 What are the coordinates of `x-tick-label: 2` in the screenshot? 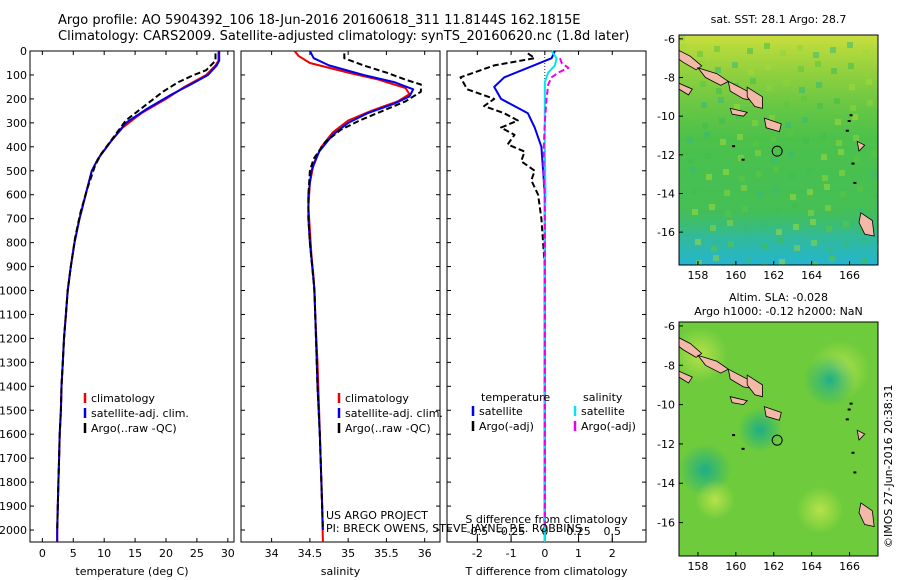 It's located at (612, 553).